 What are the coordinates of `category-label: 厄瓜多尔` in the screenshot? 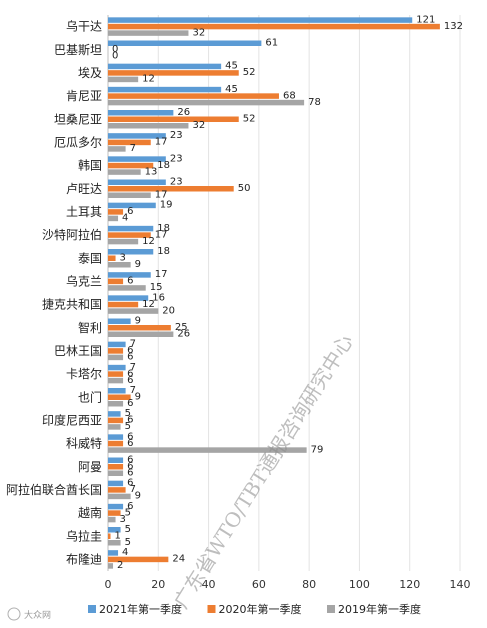 It's located at (78, 141).